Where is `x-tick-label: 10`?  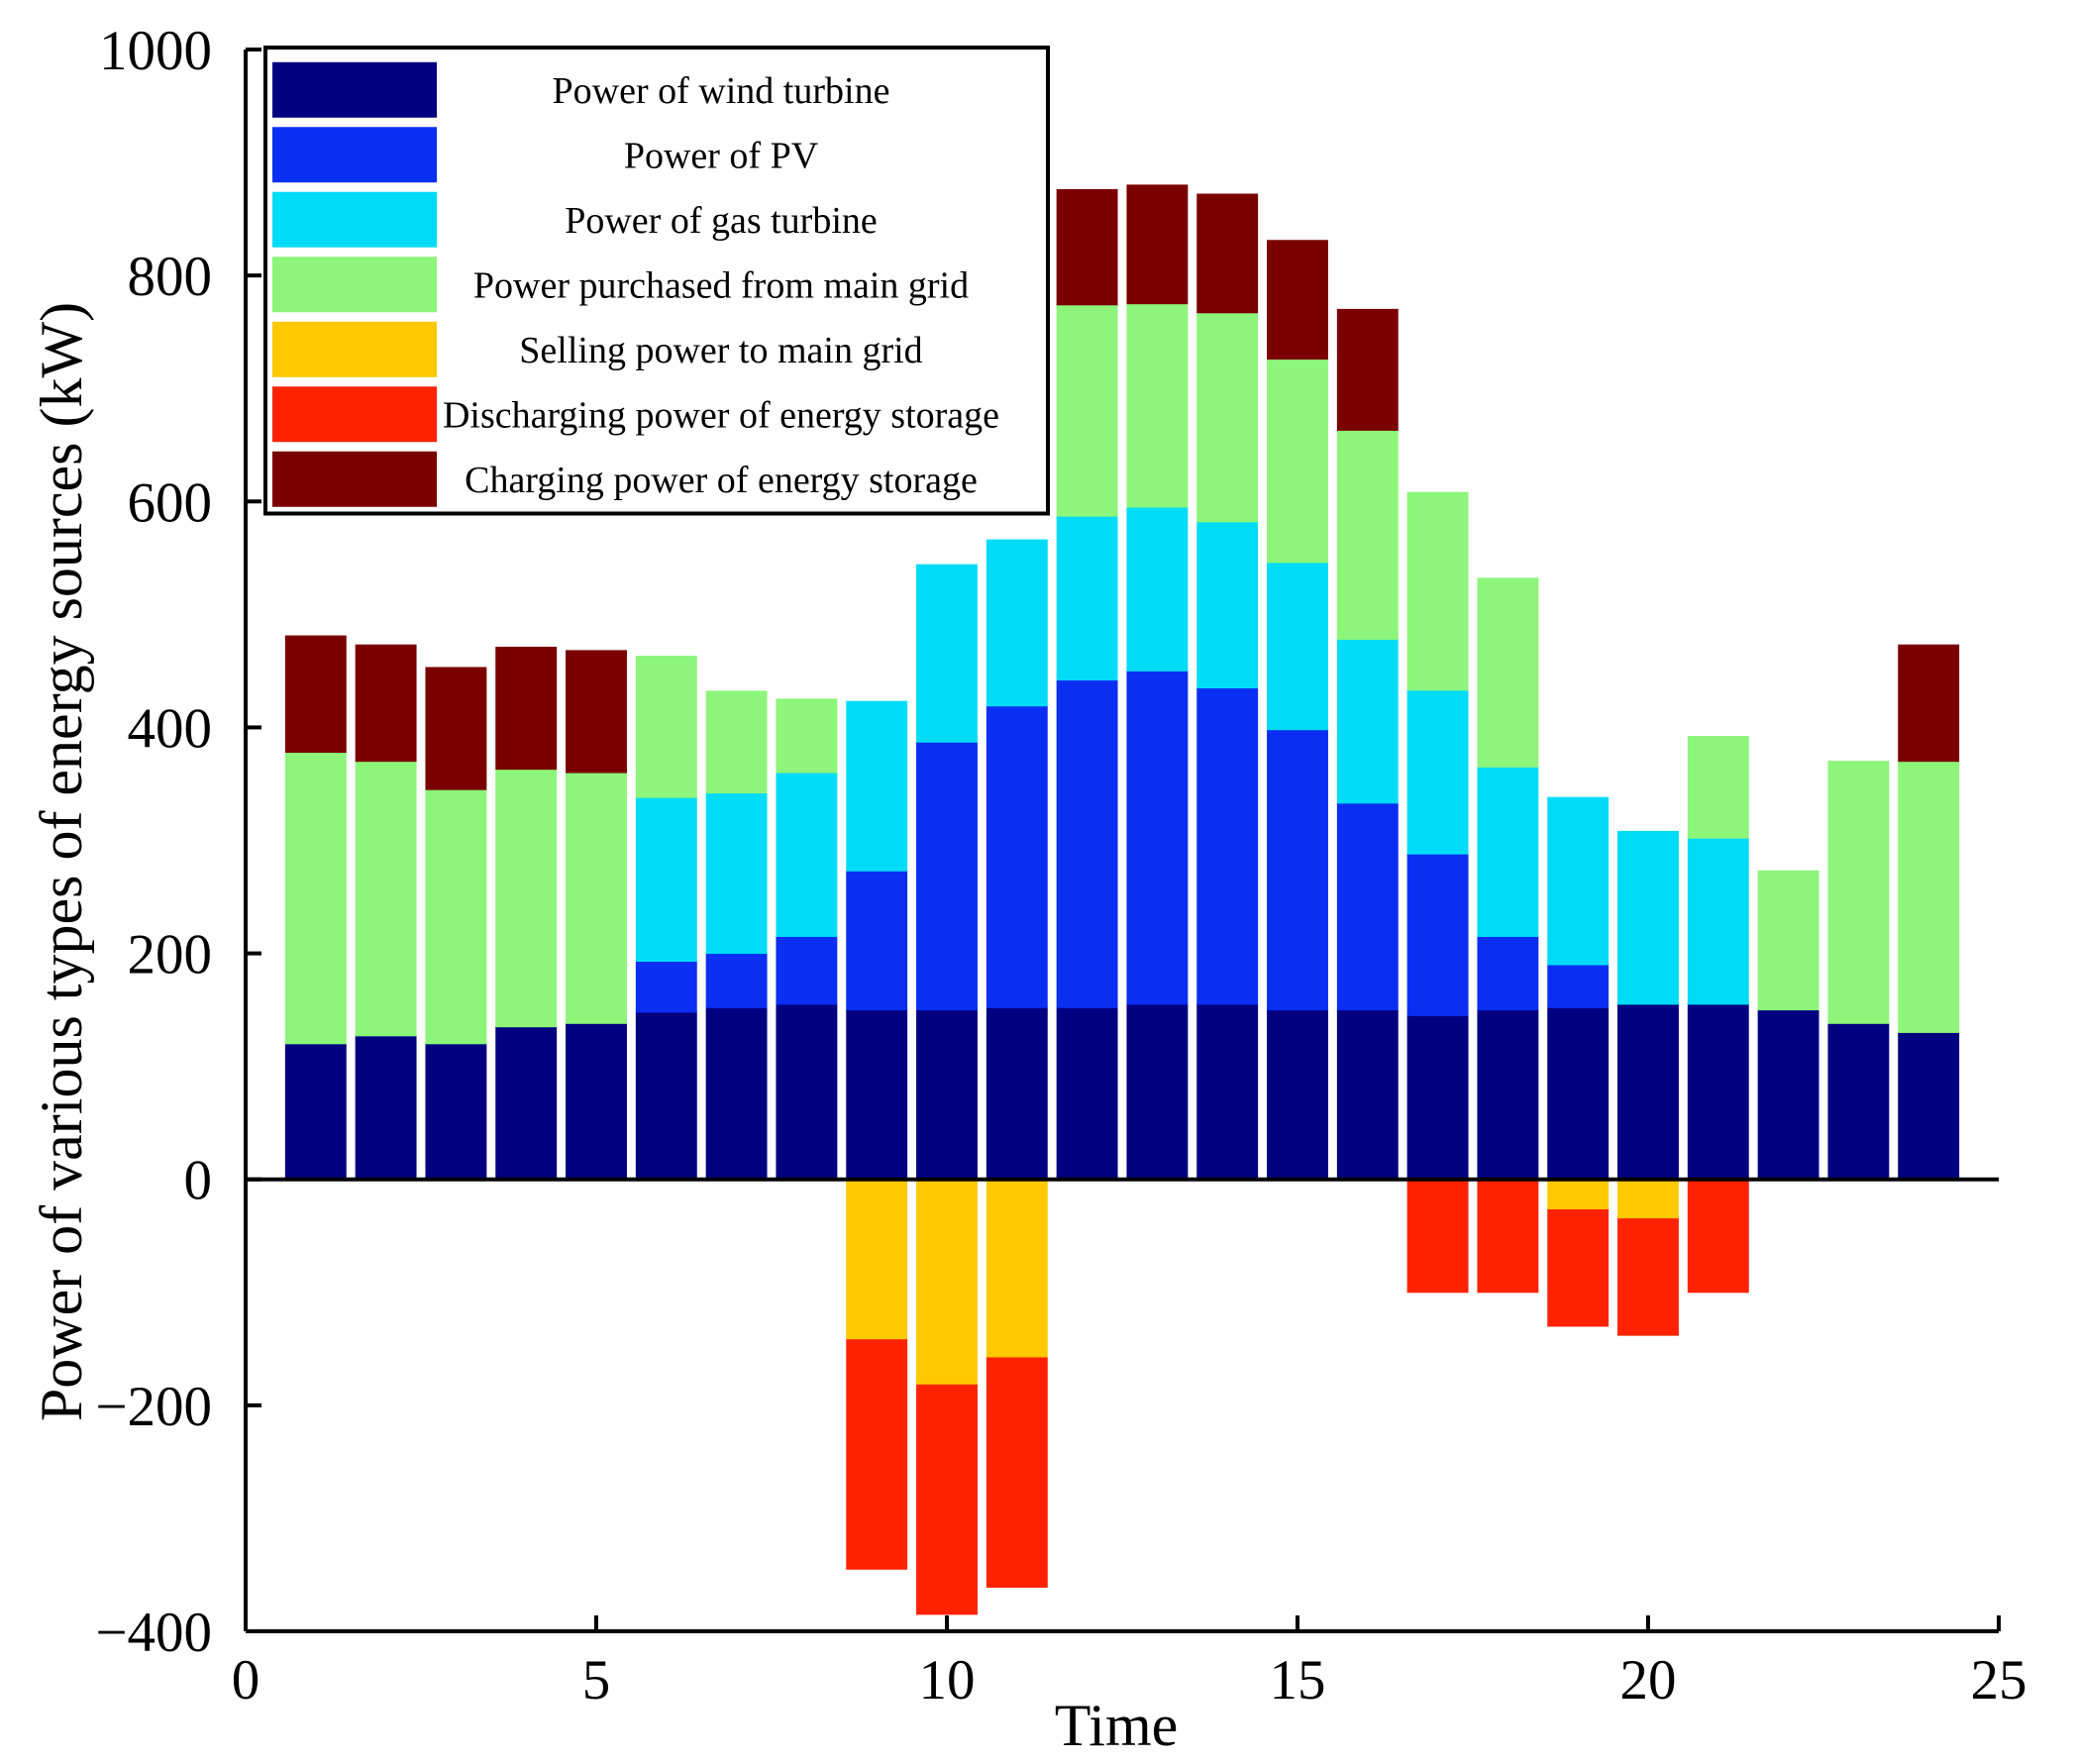 x-tick-label: 10 is located at coordinates (948, 1680).